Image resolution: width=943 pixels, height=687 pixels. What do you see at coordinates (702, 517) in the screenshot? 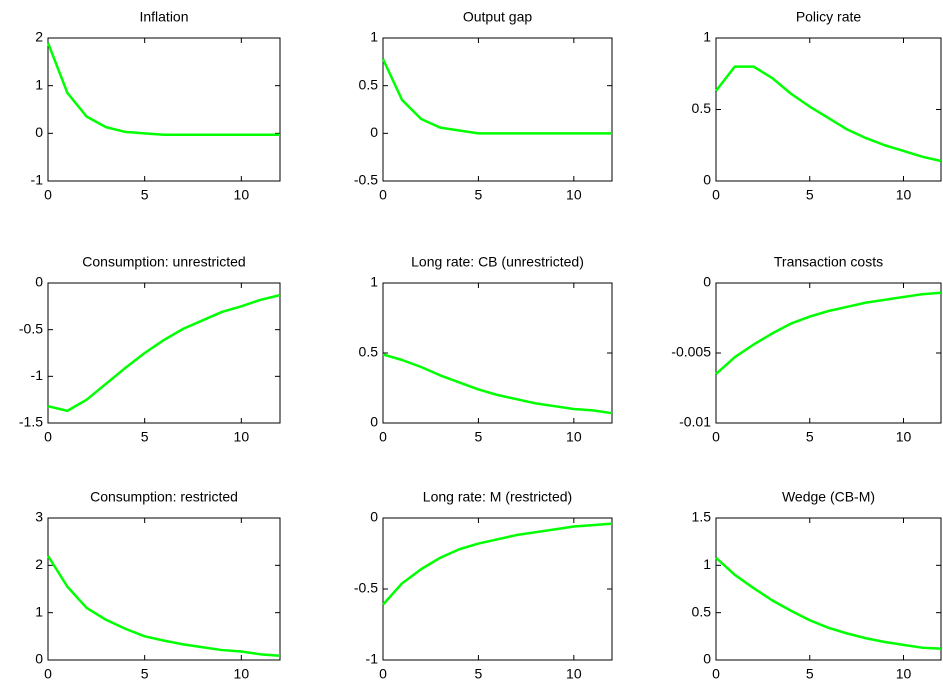
I see `y-tick-label: 1.5` at bounding box center [702, 517].